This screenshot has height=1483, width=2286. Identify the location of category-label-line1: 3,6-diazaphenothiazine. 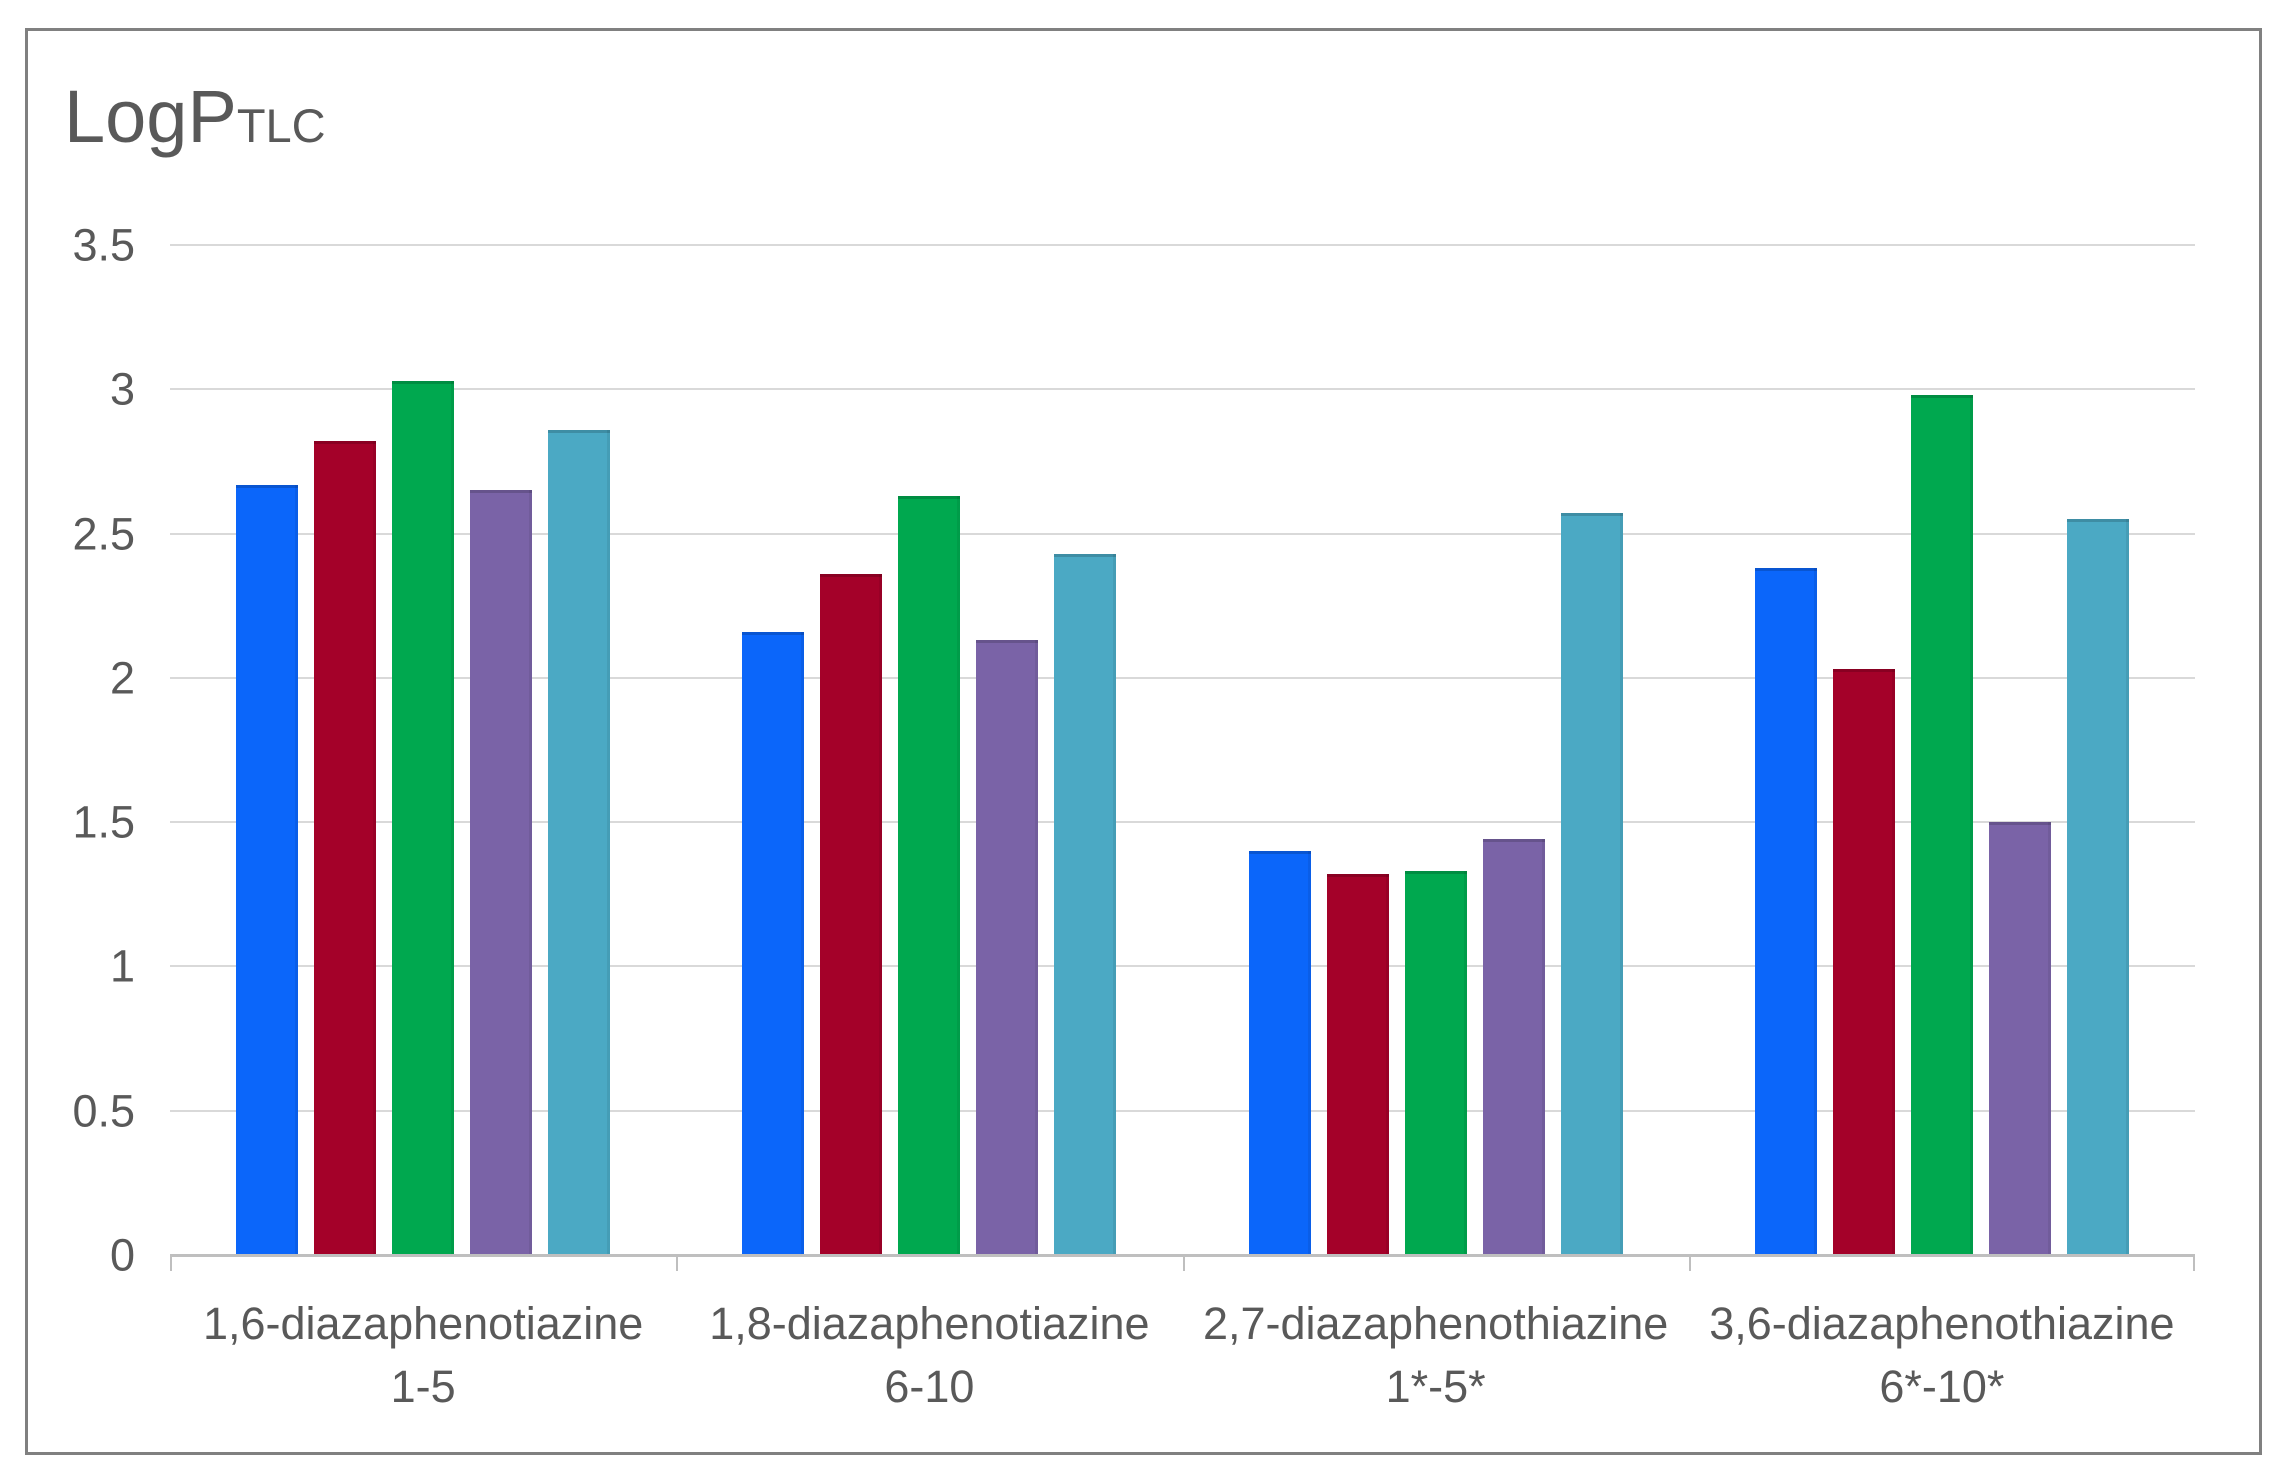
(1942, 1323).